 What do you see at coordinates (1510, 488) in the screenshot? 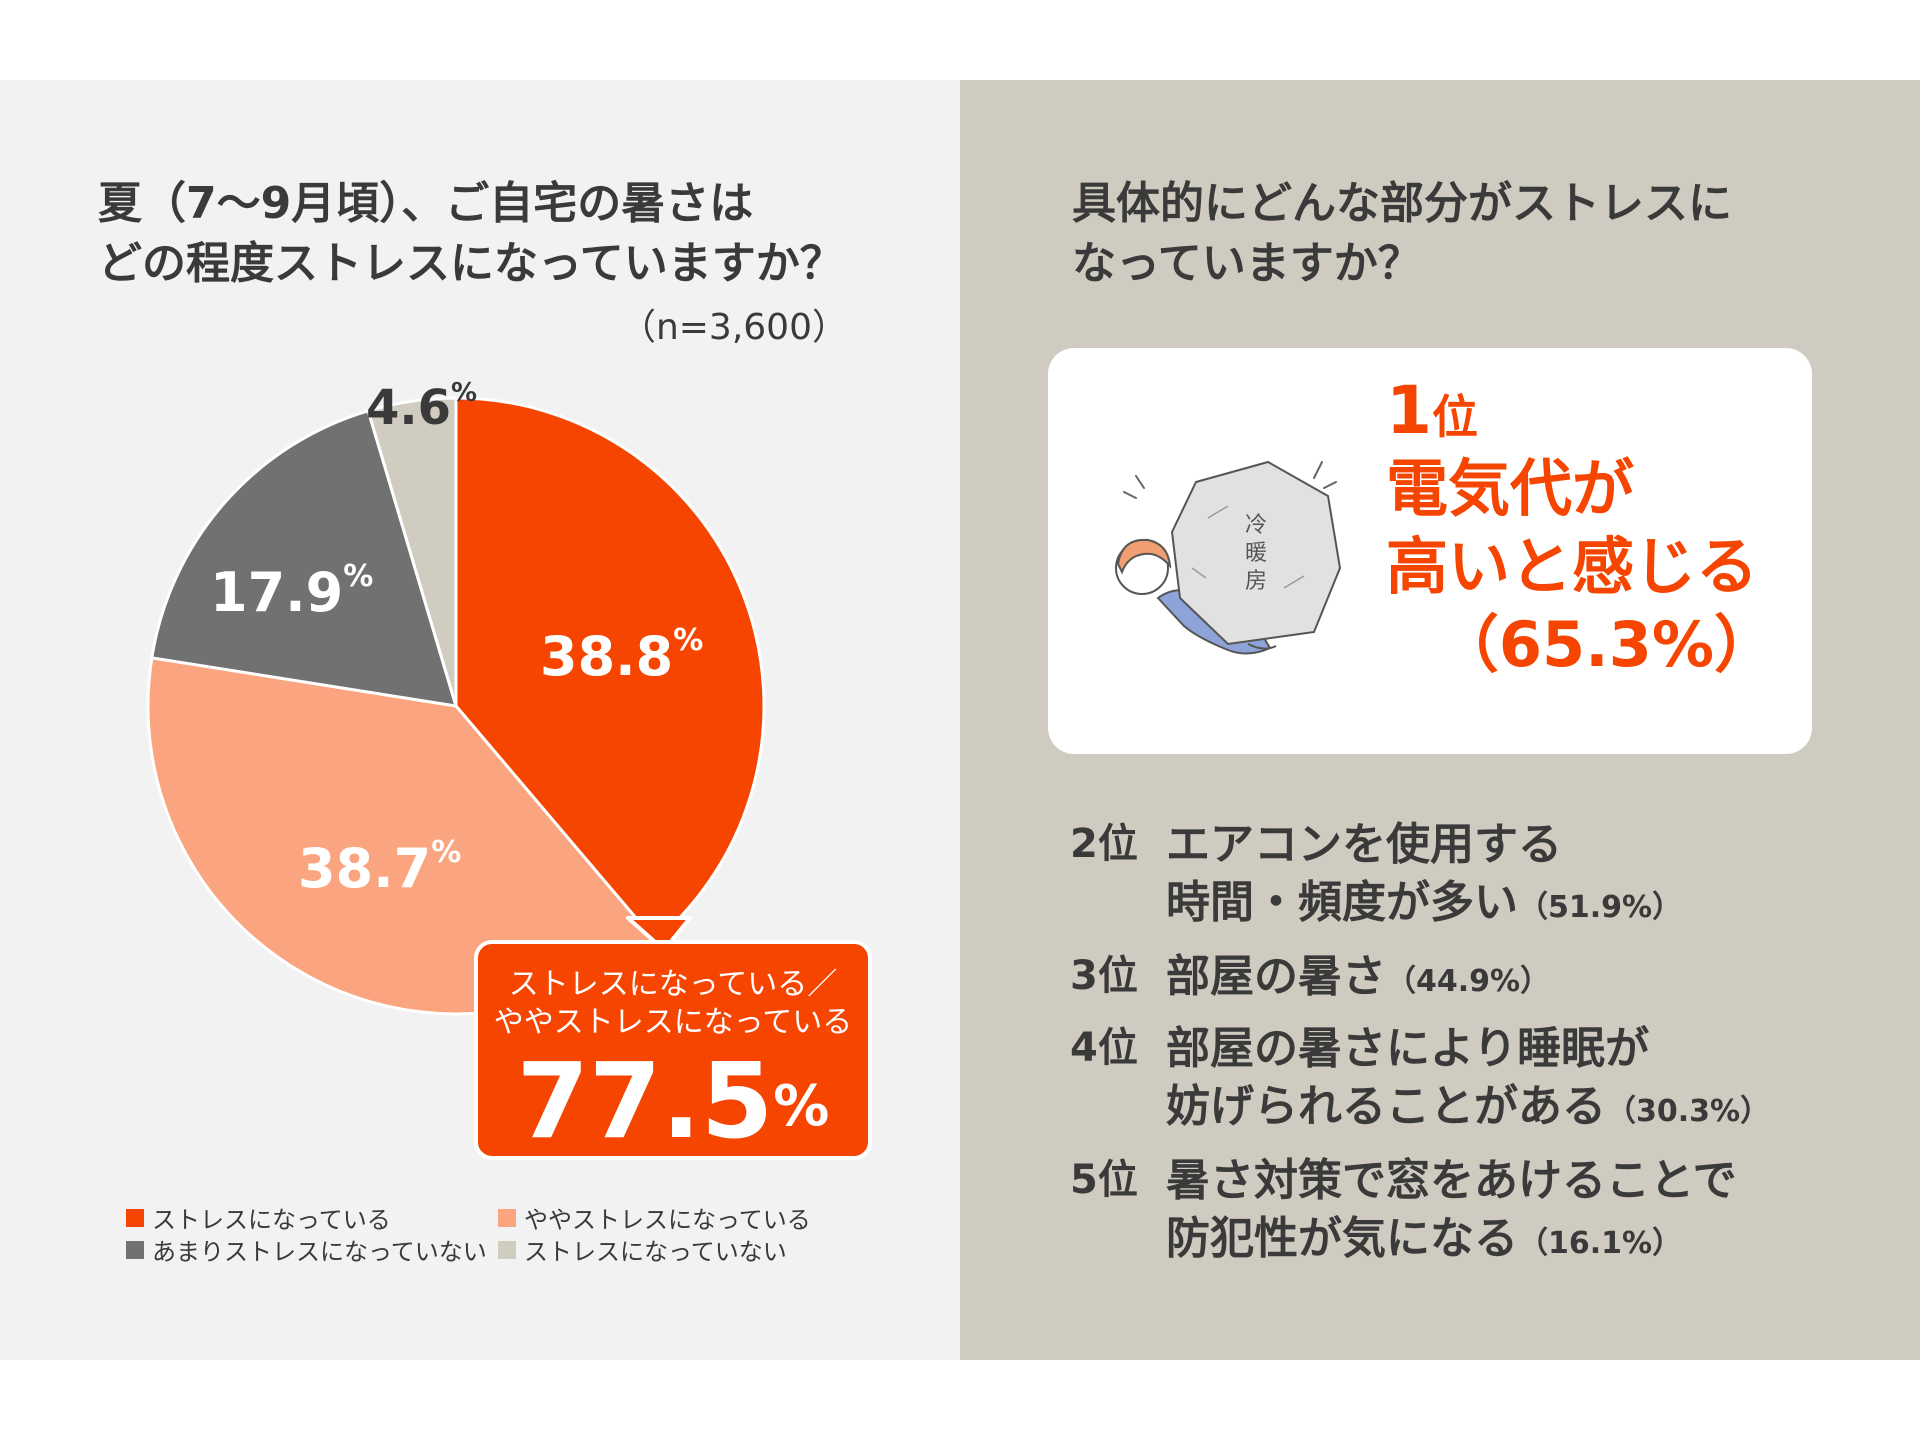
I see `rank1-line-1: 電気代が` at bounding box center [1510, 488].